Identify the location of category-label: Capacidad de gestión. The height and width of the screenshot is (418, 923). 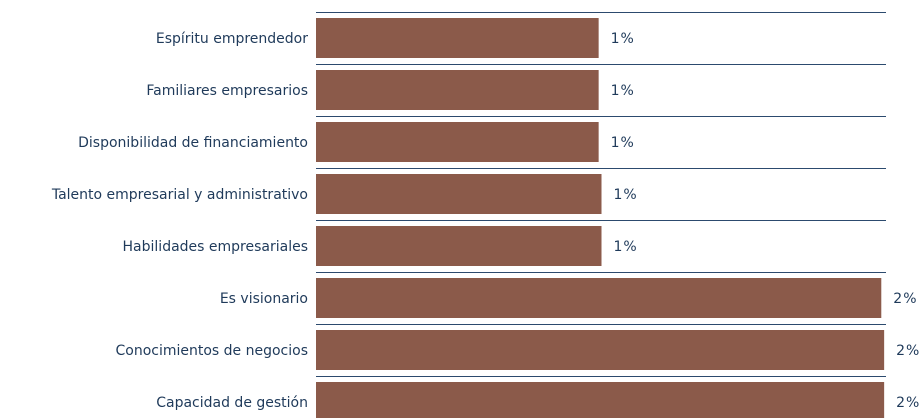
(232, 403).